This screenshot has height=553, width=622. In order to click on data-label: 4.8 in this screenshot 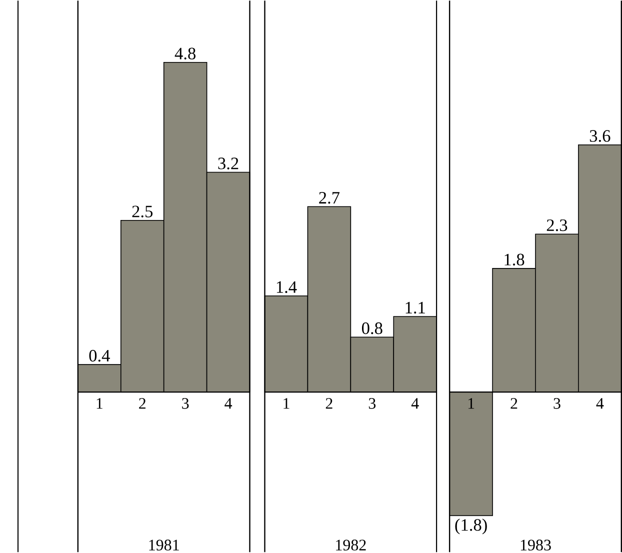, I will do `click(185, 54)`.